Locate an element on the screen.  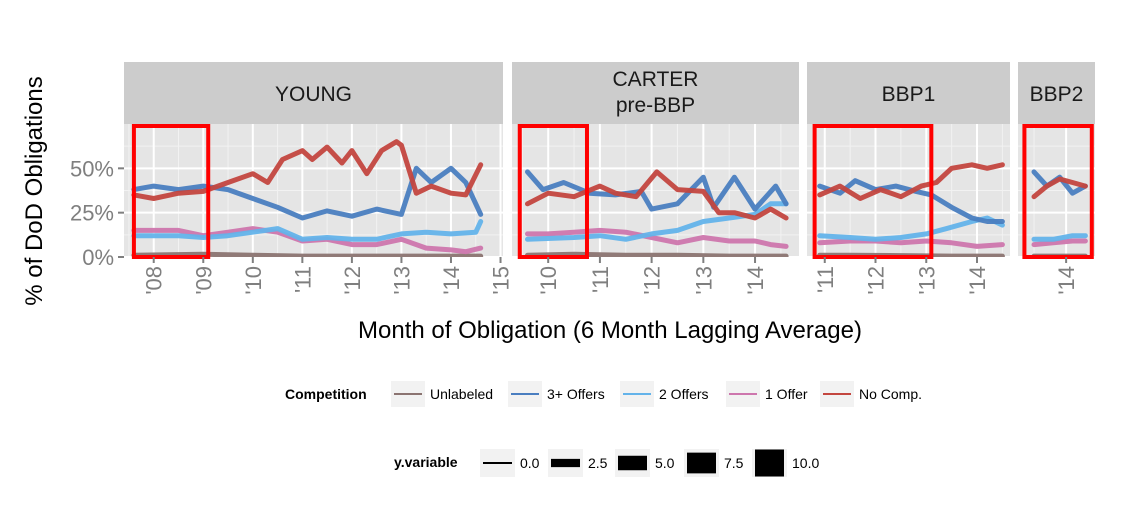
legend-label: No Comp. is located at coordinates (890, 394).